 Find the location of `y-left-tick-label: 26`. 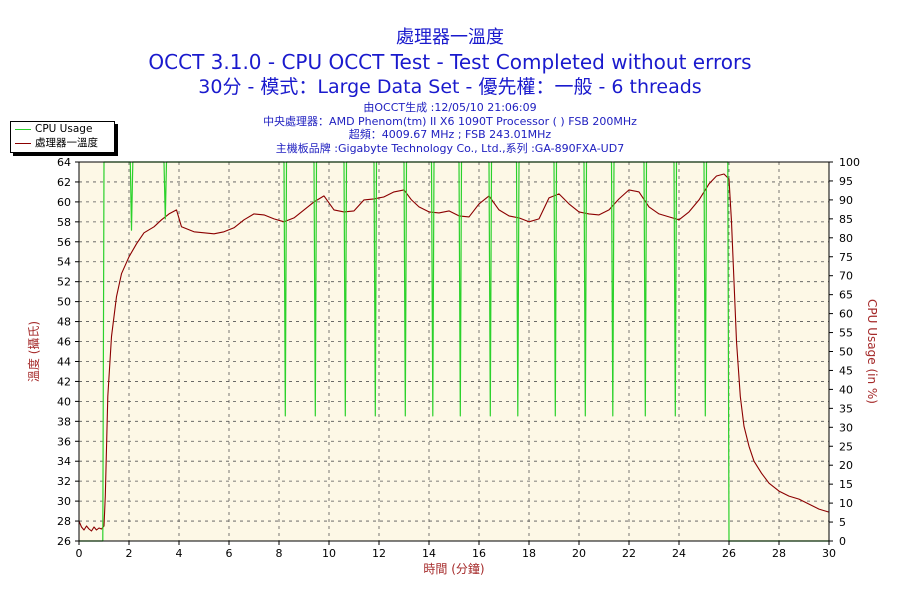

y-left-tick-label: 26 is located at coordinates (64, 541).